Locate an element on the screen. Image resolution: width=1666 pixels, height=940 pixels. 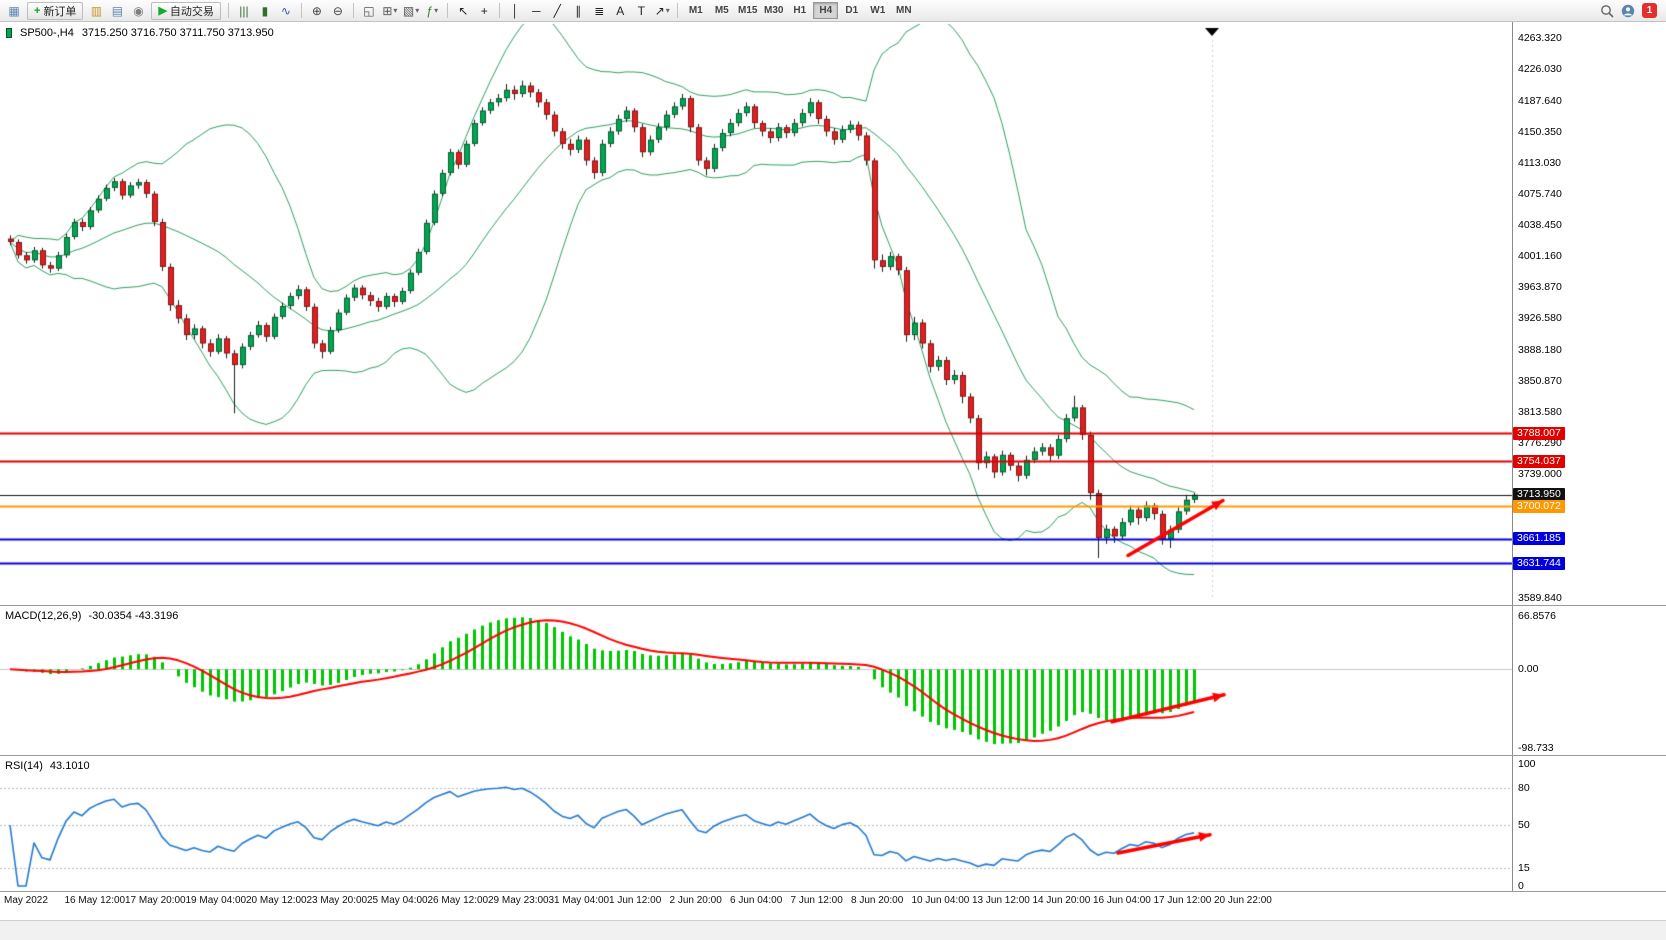
panel-separator-rsi is located at coordinates (833, 755).